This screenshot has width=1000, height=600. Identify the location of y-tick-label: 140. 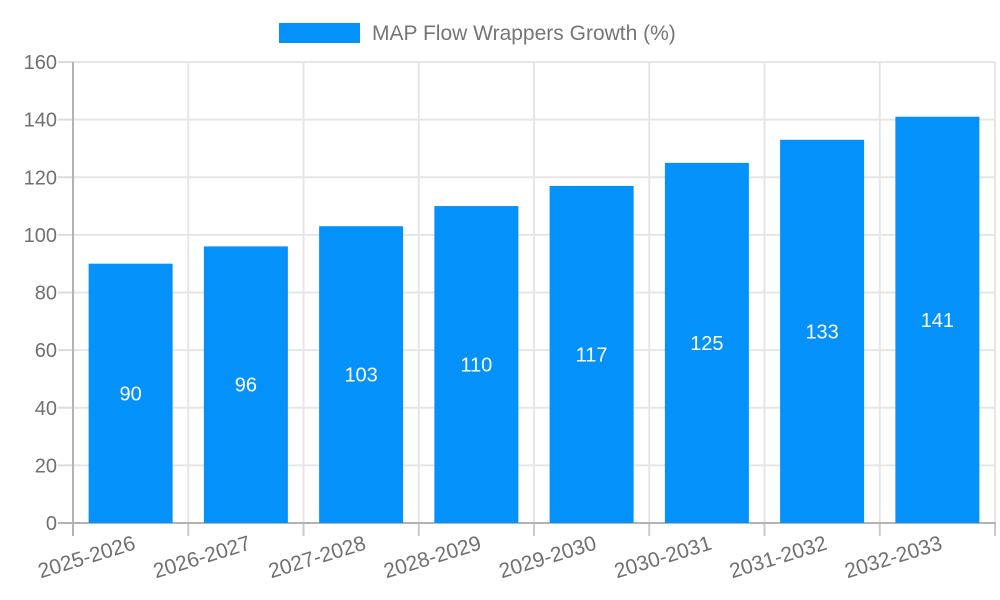
(40, 121).